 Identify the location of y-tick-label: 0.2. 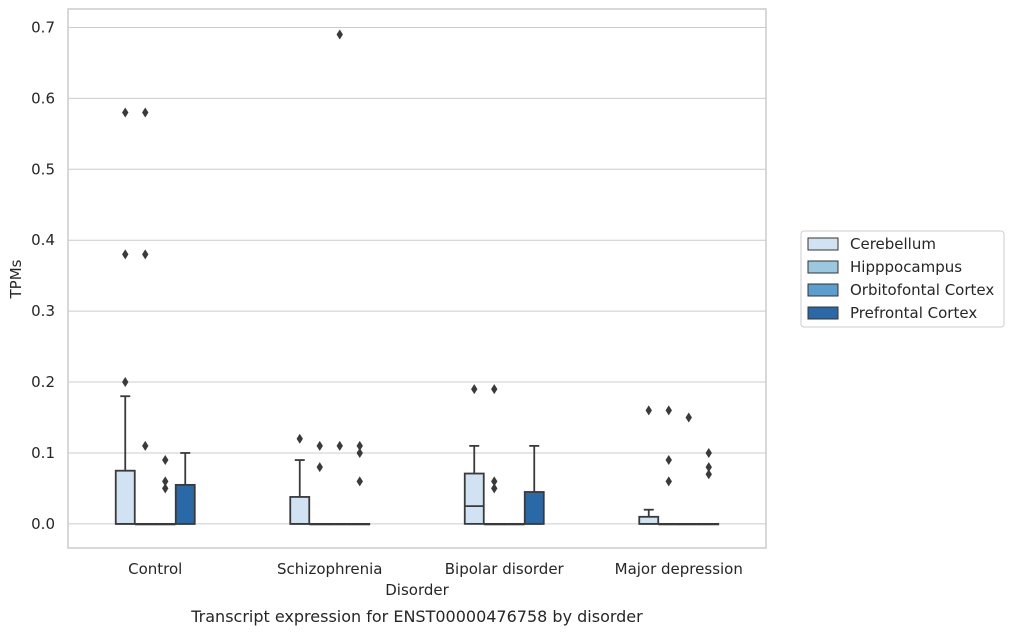
(43, 382).